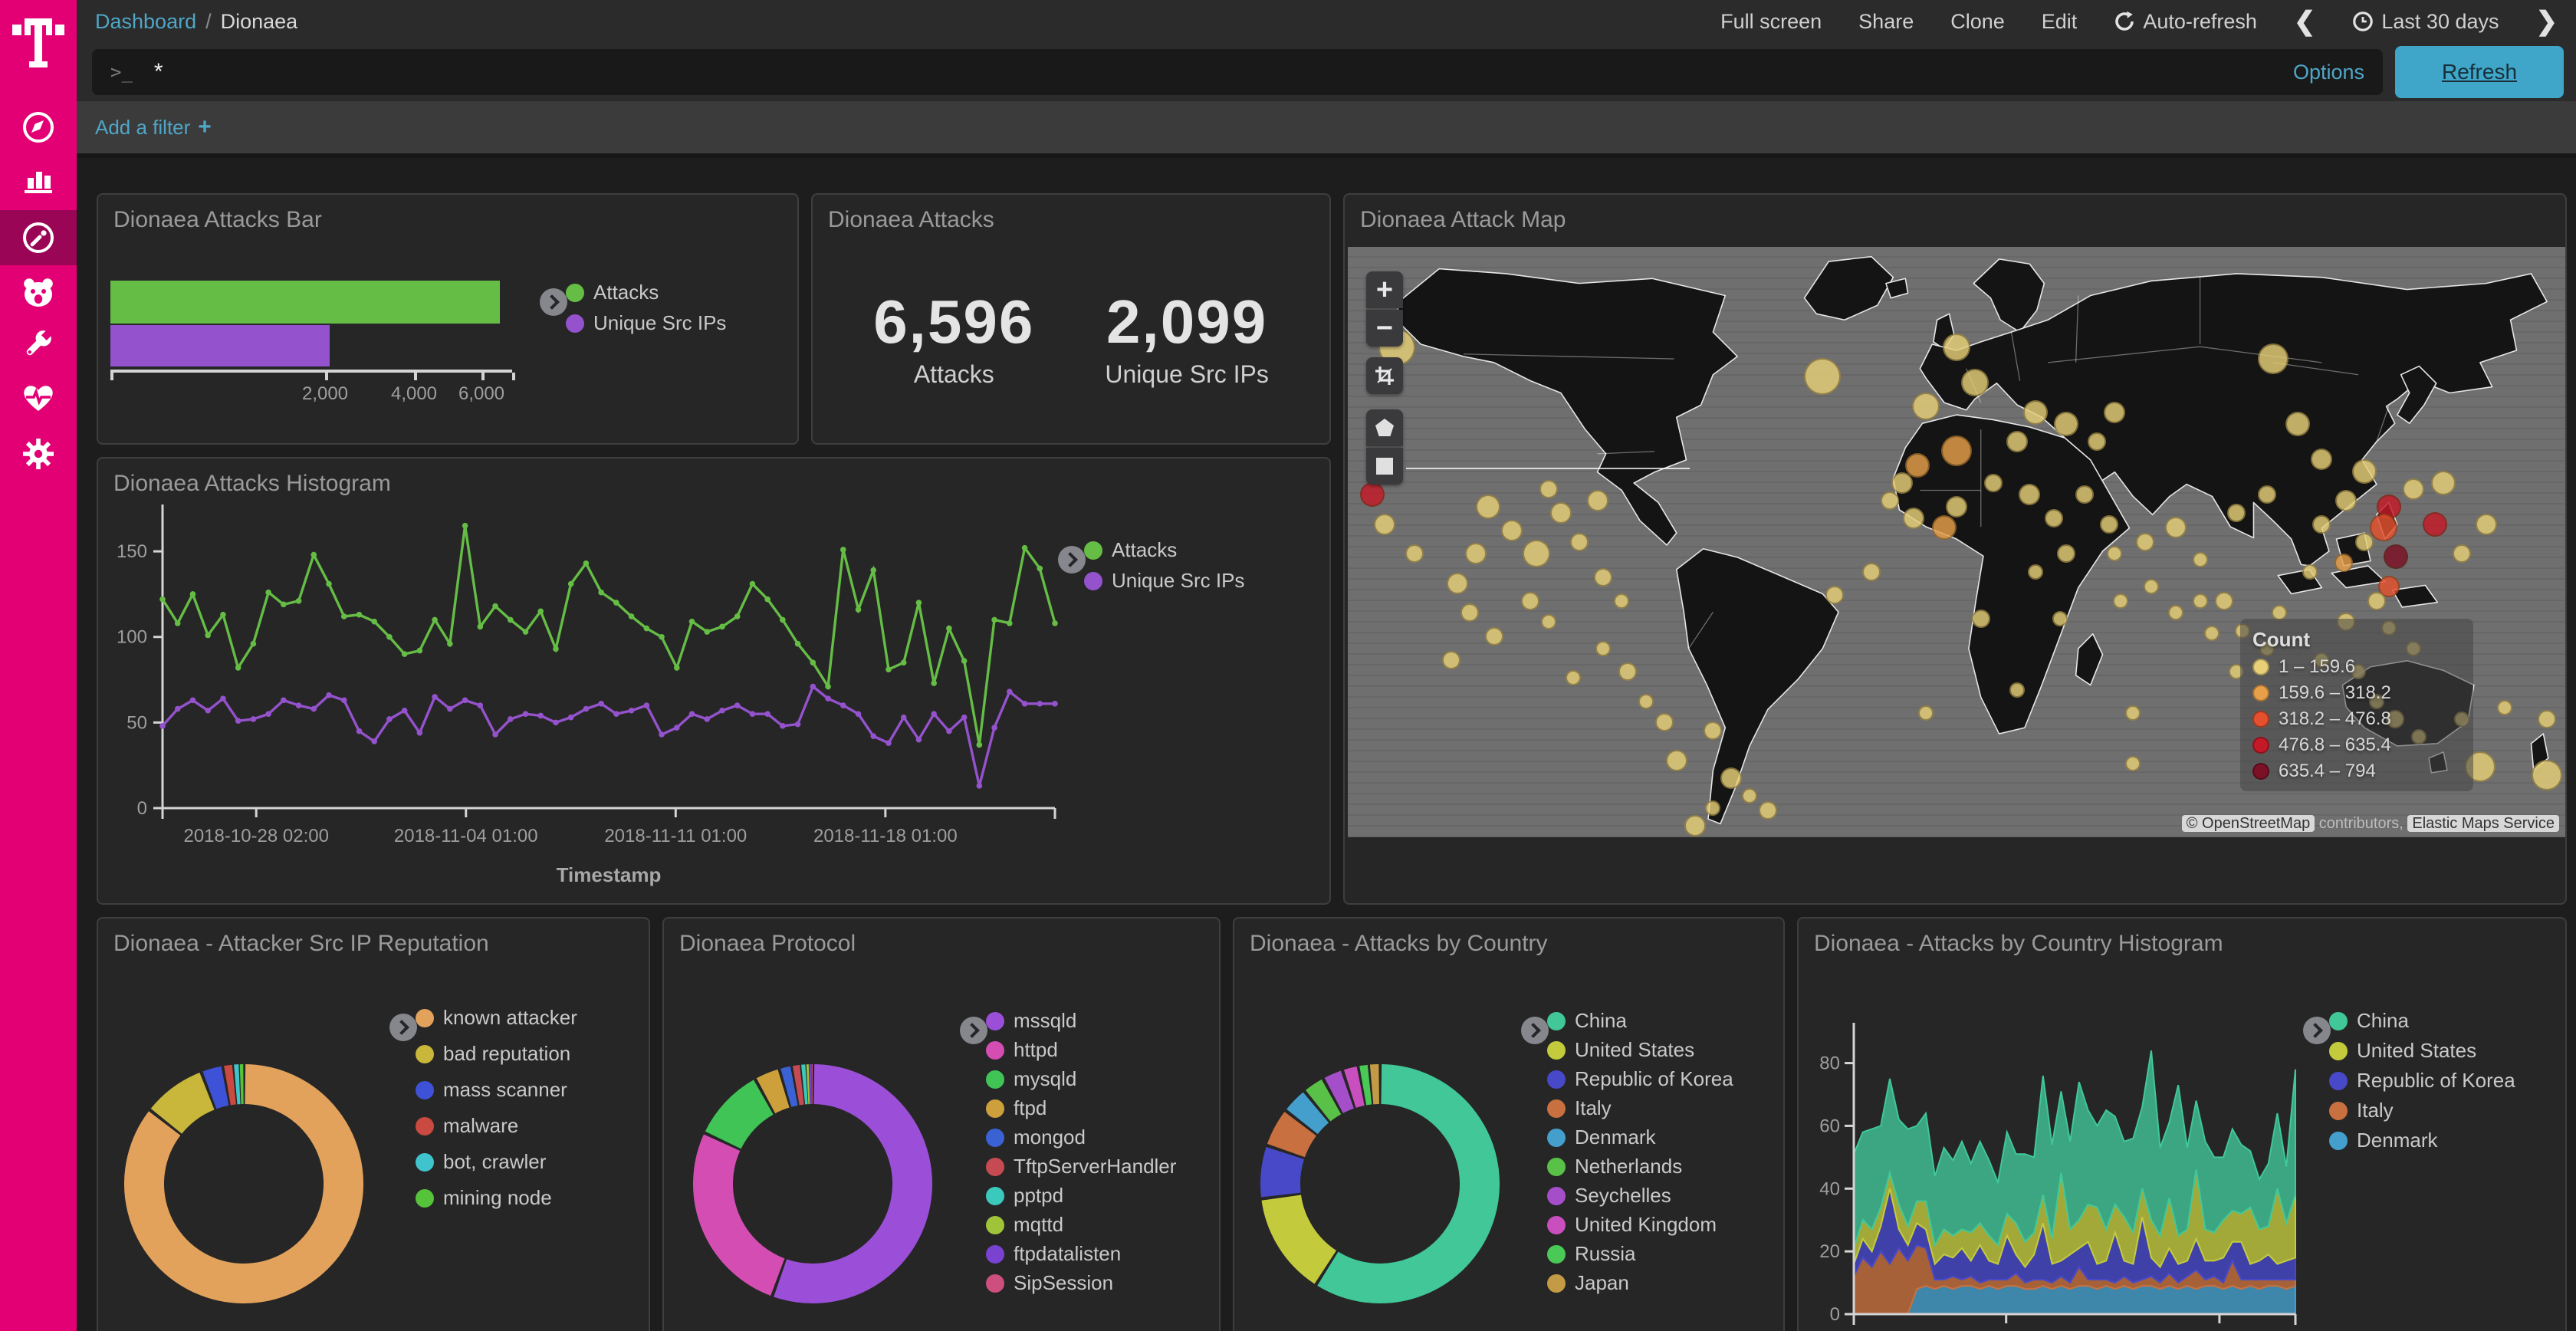  What do you see at coordinates (2305, 21) in the screenshot?
I see `time-back-button: ❮` at bounding box center [2305, 21].